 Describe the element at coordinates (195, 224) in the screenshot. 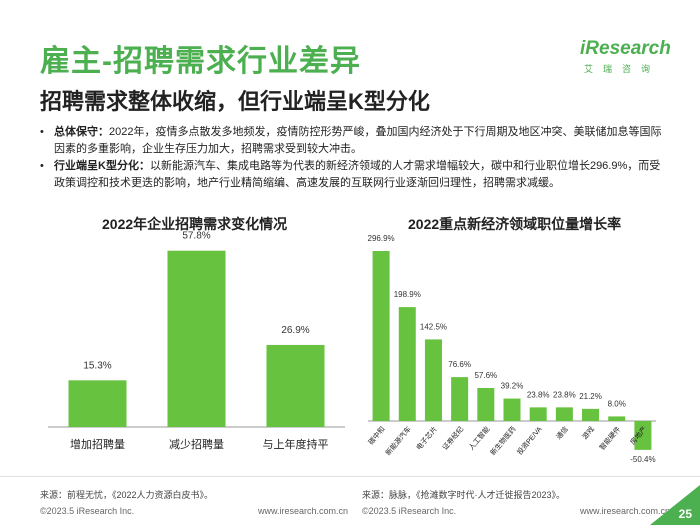

I see `chart-title-left: 2022年企业招聘需求变化情况` at that location.